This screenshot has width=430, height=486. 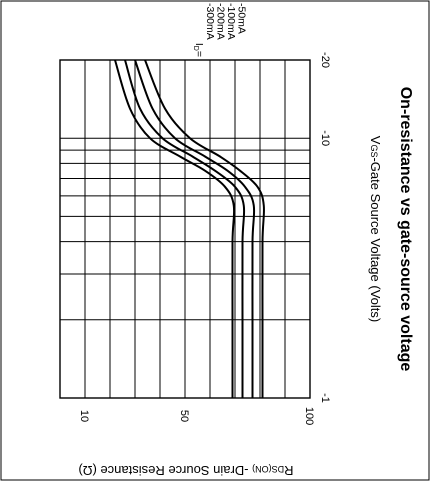 I want to click on legend-label: -200mA, so click(x=221, y=21).